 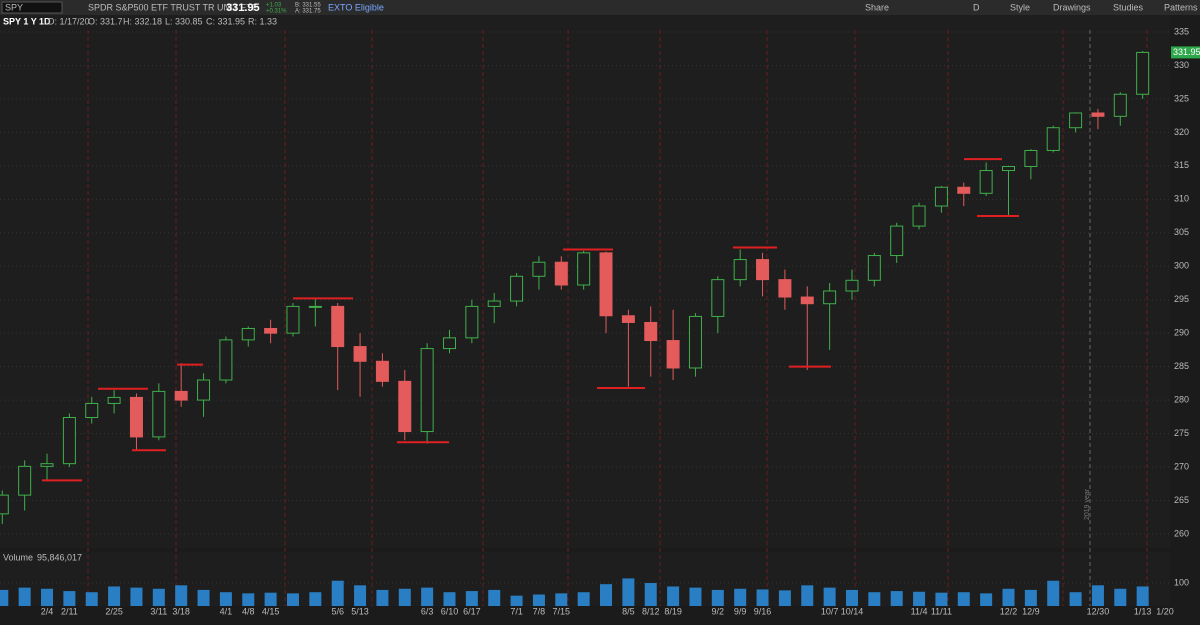 What do you see at coordinates (243, 8) in the screenshot?
I see `last-price: 331.95` at bounding box center [243, 8].